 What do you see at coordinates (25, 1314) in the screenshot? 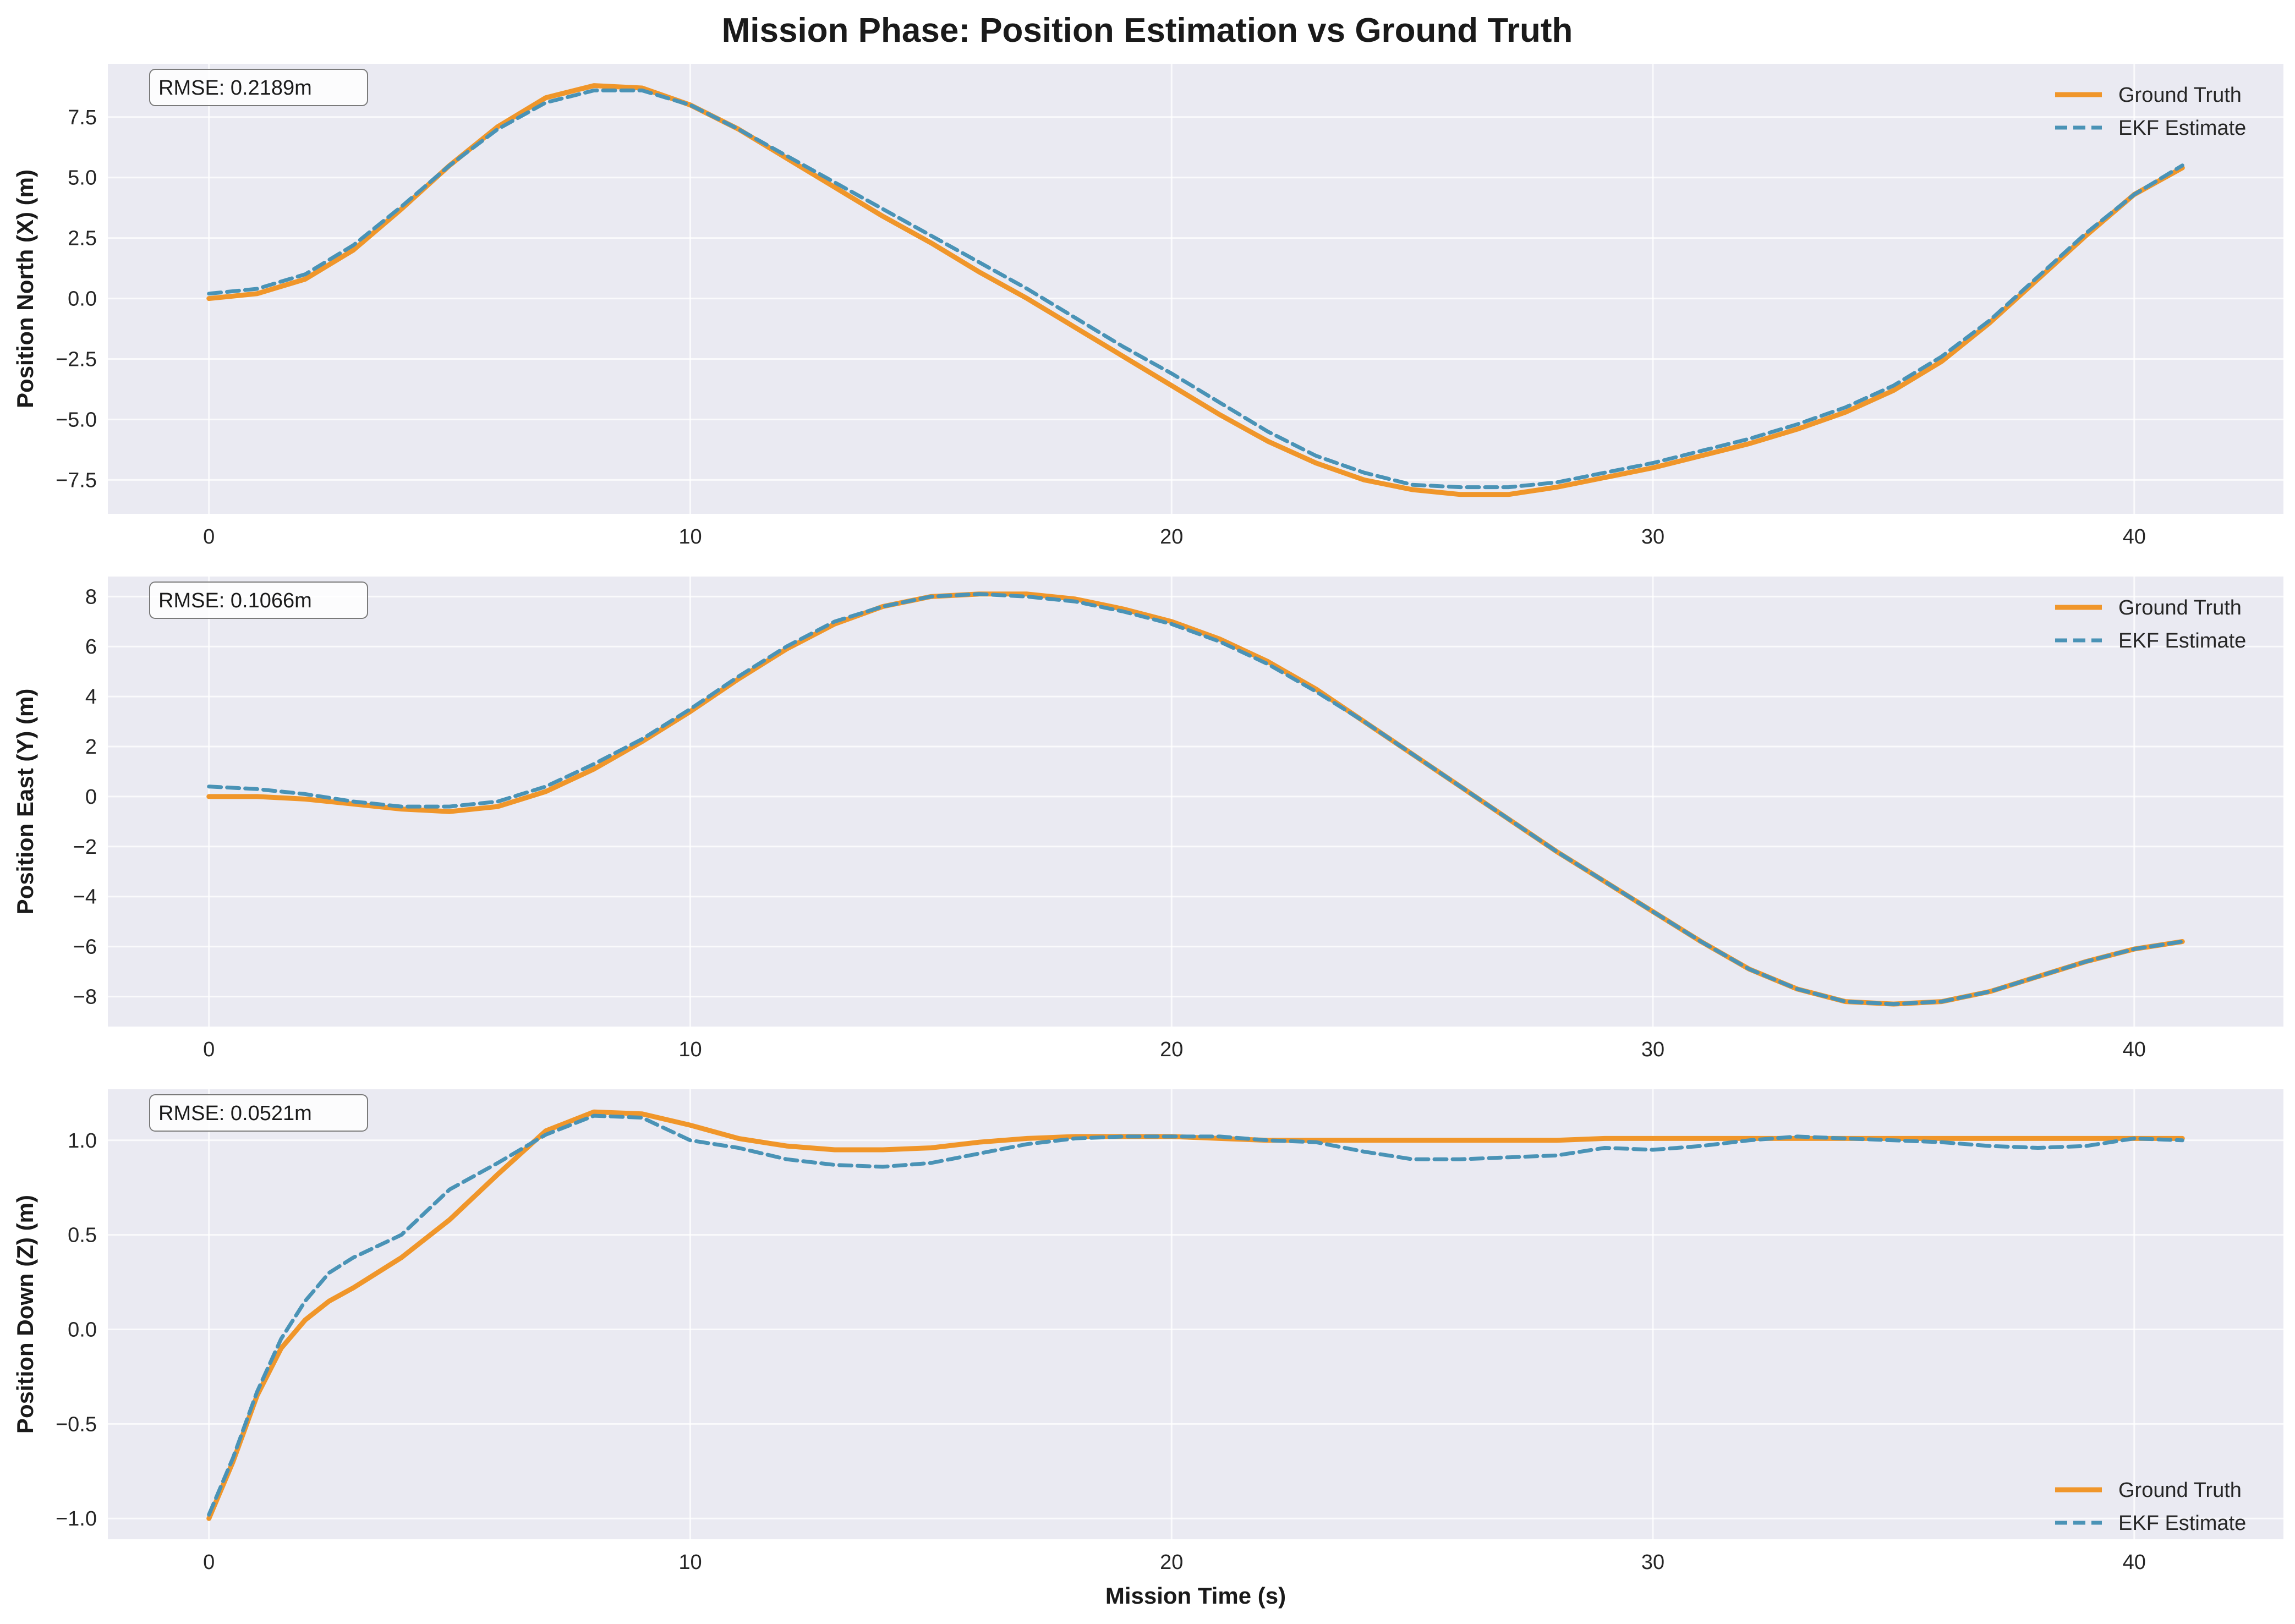
I see `y-axis-label: Position Down (Z) (m)` at bounding box center [25, 1314].